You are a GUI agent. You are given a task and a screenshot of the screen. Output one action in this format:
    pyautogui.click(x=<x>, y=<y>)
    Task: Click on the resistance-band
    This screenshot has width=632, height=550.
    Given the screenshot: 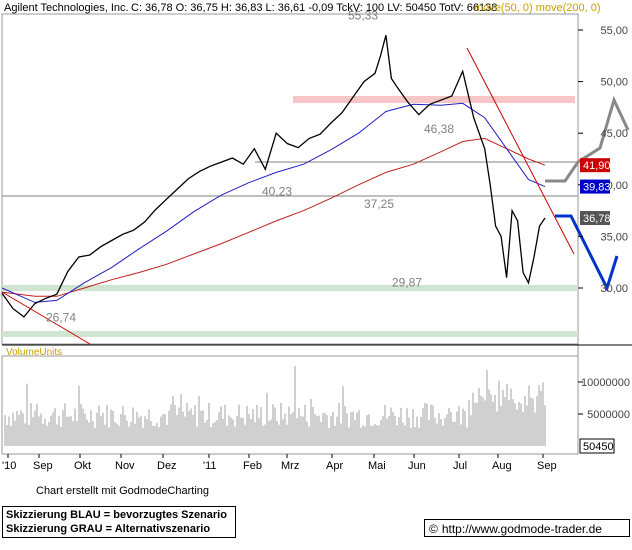 What is the action you would take?
    pyautogui.click(x=434, y=99)
    